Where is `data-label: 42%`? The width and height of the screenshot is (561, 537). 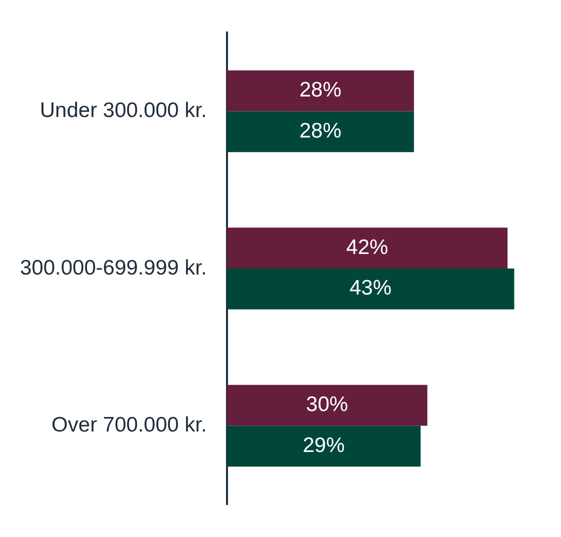
data-label: 42% is located at coordinates (367, 247).